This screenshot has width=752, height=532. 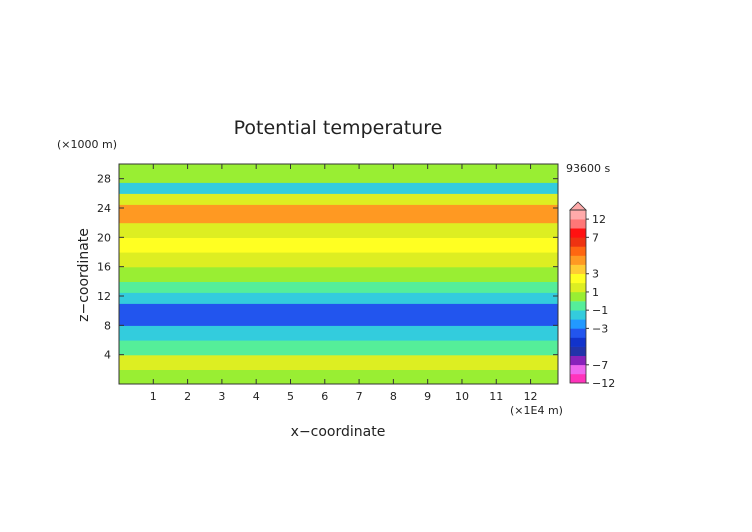 What do you see at coordinates (599, 219) in the screenshot?
I see `colorbar-label: 12` at bounding box center [599, 219].